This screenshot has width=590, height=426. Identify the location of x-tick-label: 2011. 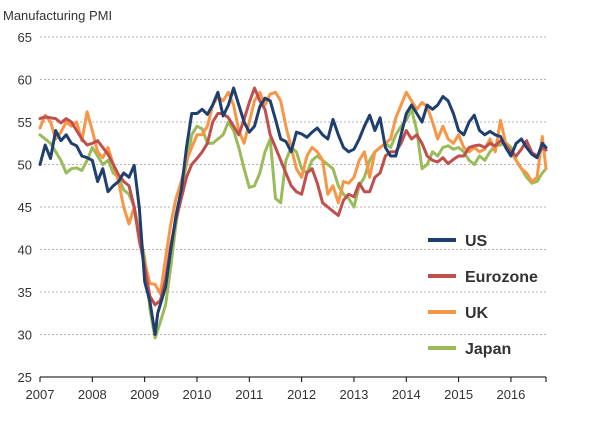
(249, 394).